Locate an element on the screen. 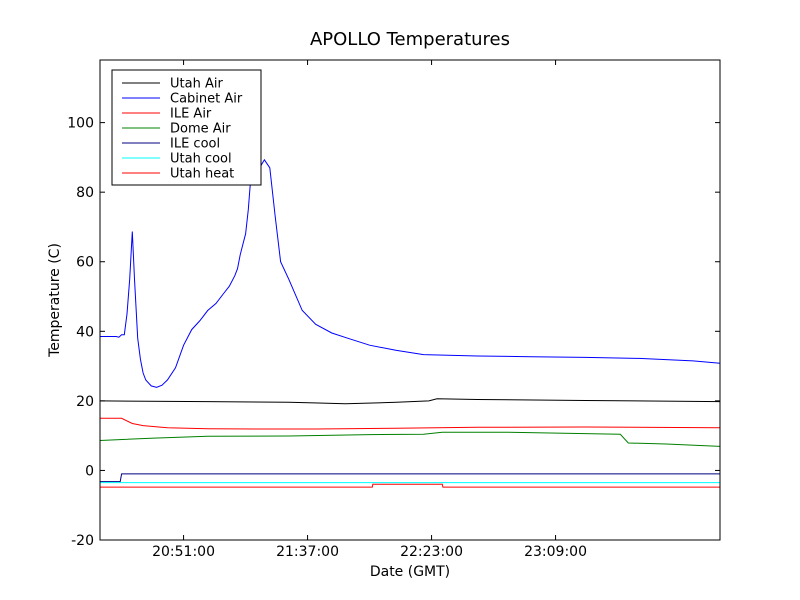 This screenshot has width=800, height=600. x-tick-label: 21:37:00 is located at coordinates (307, 552).